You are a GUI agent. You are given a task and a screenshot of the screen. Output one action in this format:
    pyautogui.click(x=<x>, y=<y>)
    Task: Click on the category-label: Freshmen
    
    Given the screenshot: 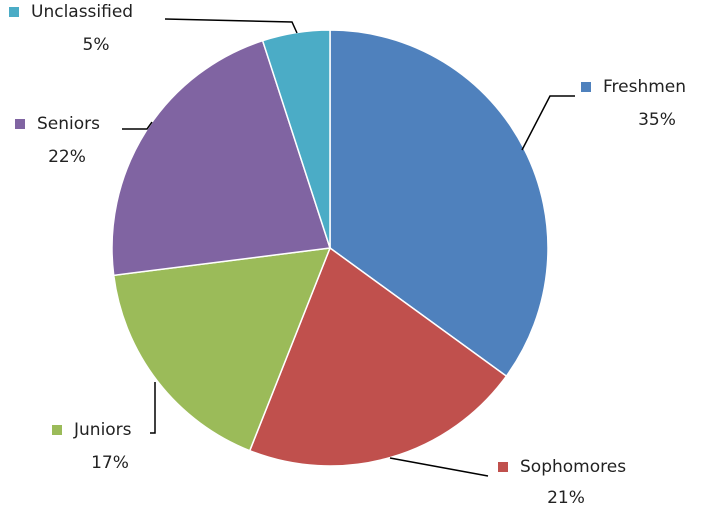 What is the action you would take?
    pyautogui.click(x=644, y=87)
    